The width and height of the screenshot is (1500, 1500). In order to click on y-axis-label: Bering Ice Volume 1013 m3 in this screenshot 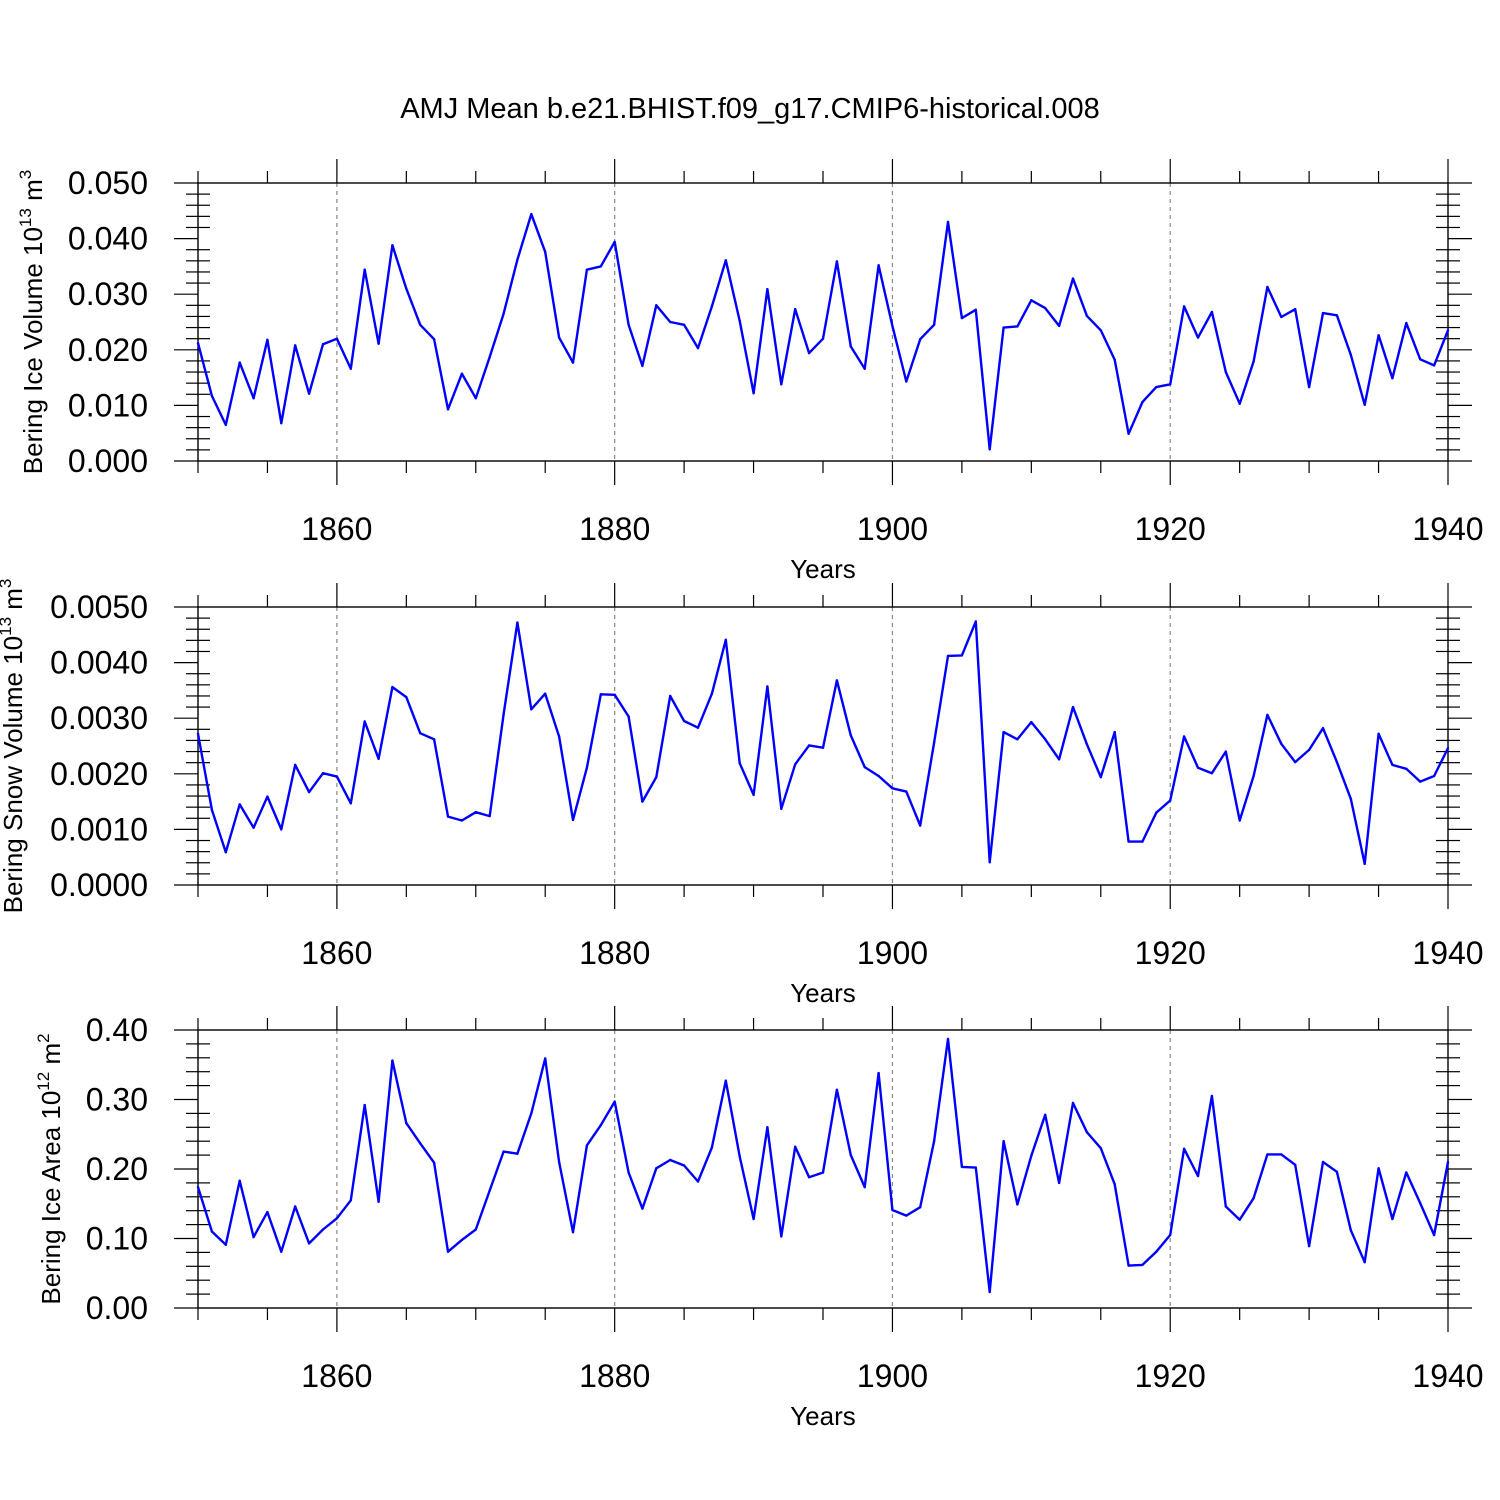, I will do `click(32, 322)`.